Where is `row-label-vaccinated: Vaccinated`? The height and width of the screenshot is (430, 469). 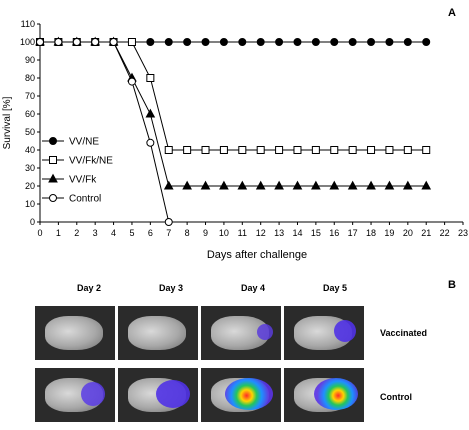
row-label-vaccinated: Vaccinated is located at coordinates (404, 333).